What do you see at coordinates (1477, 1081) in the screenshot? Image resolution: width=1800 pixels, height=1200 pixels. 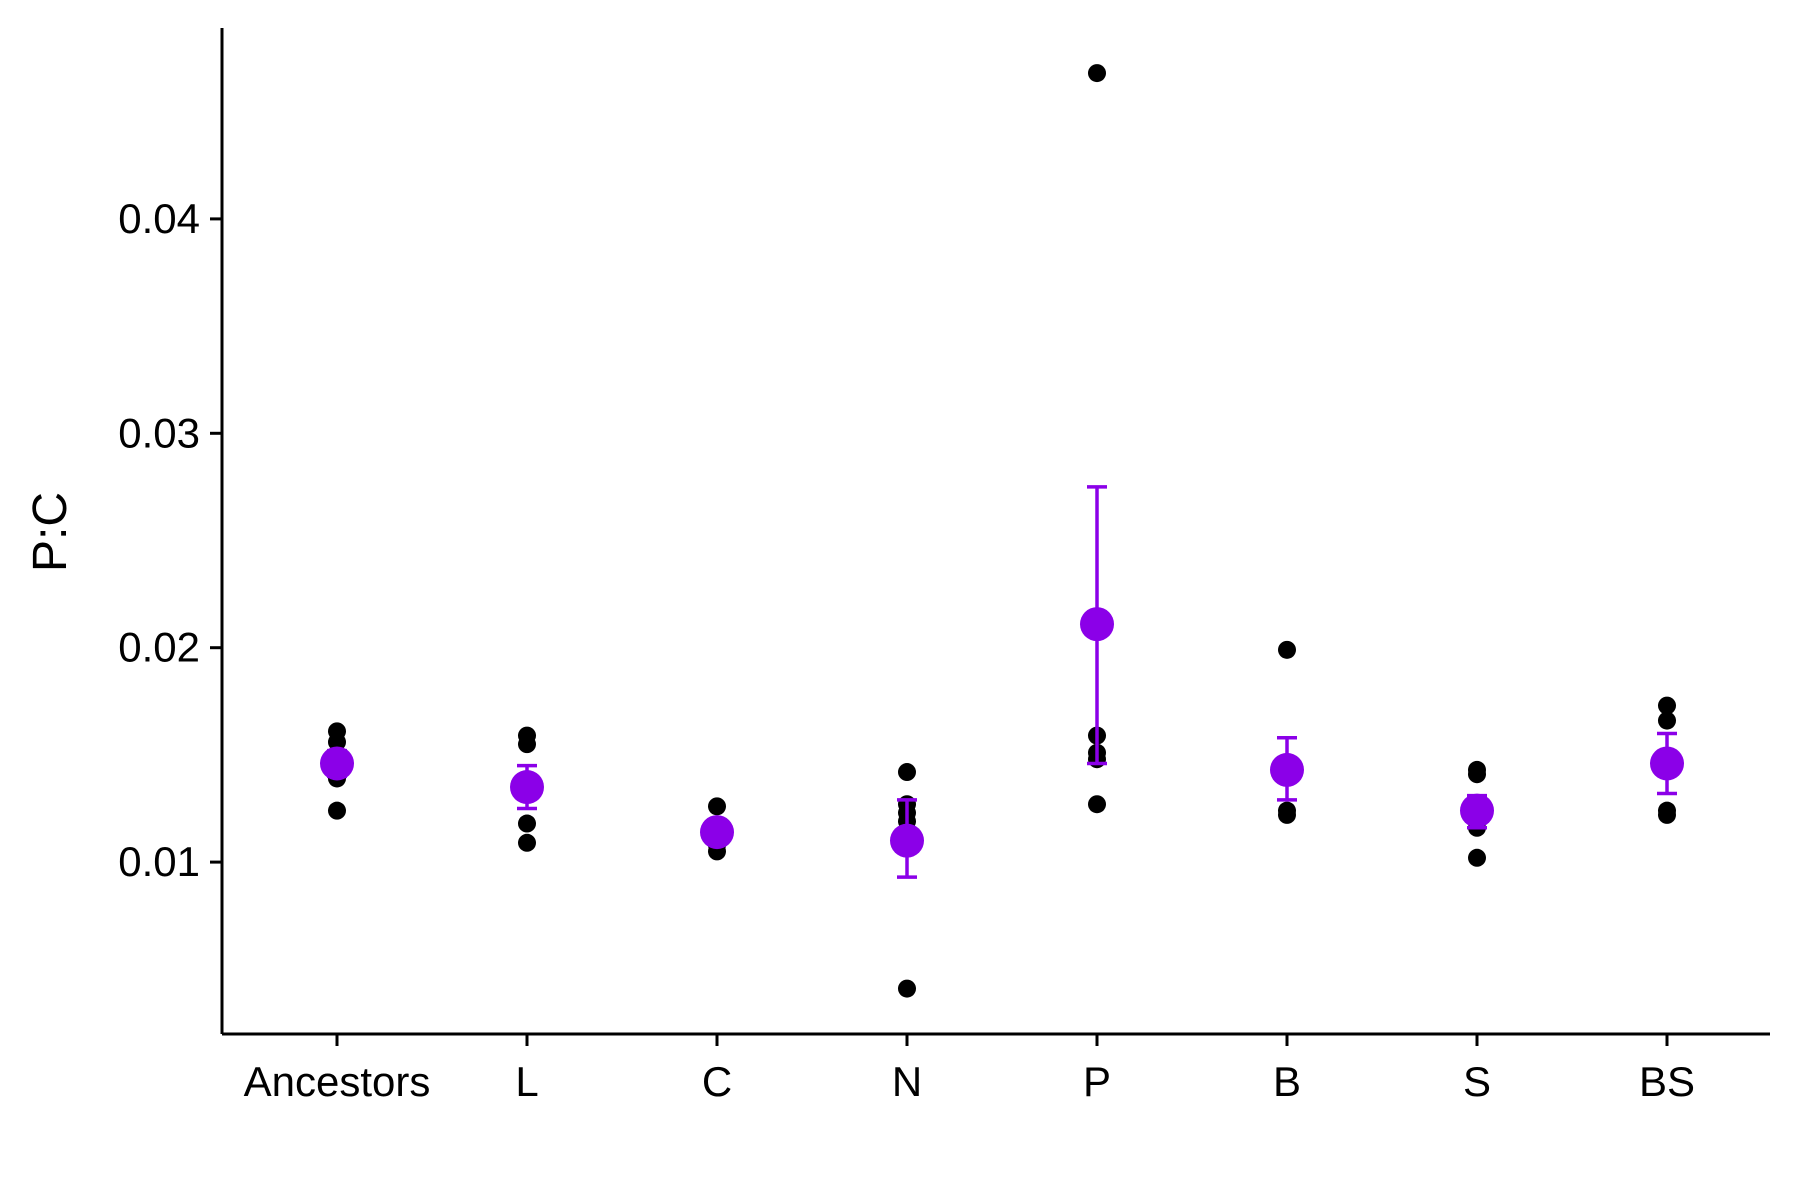 I see `x-tick-label: S` at bounding box center [1477, 1081].